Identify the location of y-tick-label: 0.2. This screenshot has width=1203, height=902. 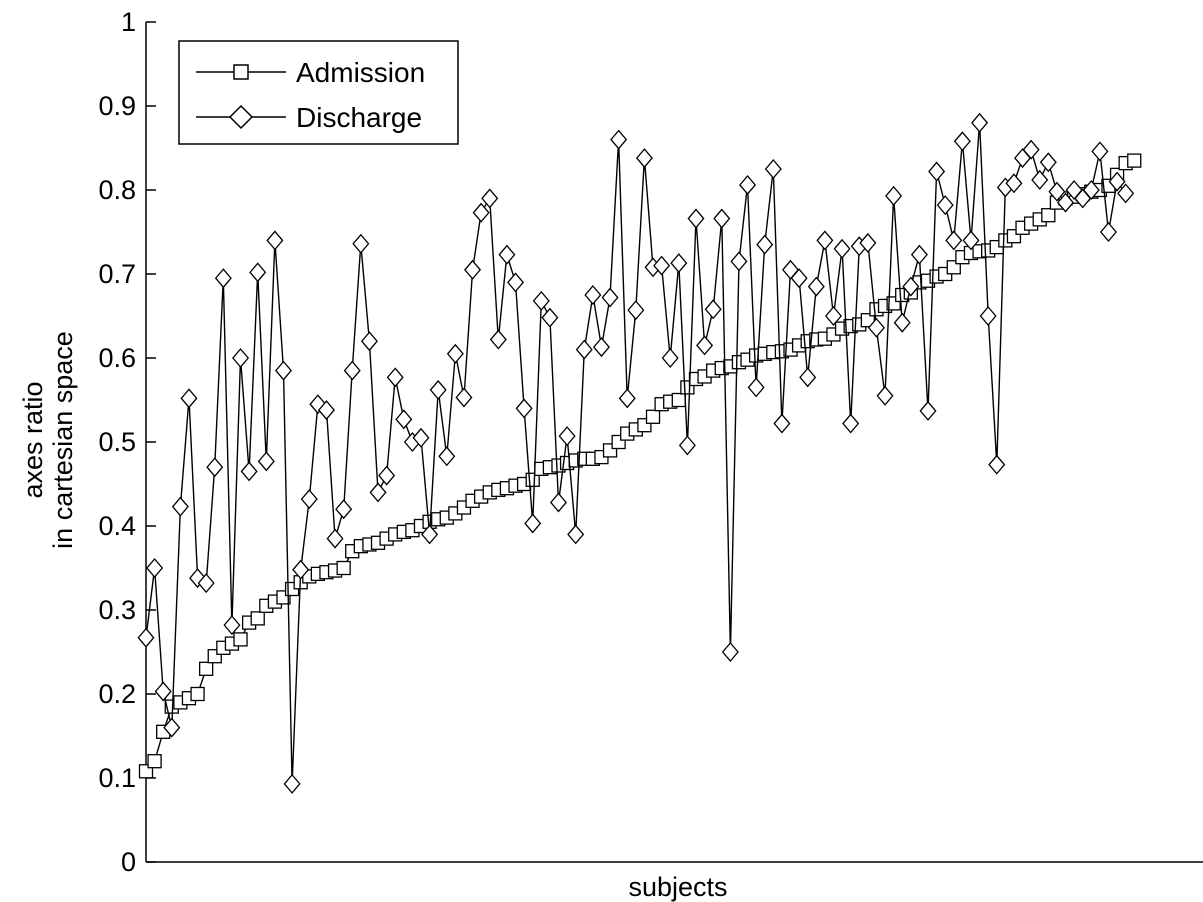
(117, 694).